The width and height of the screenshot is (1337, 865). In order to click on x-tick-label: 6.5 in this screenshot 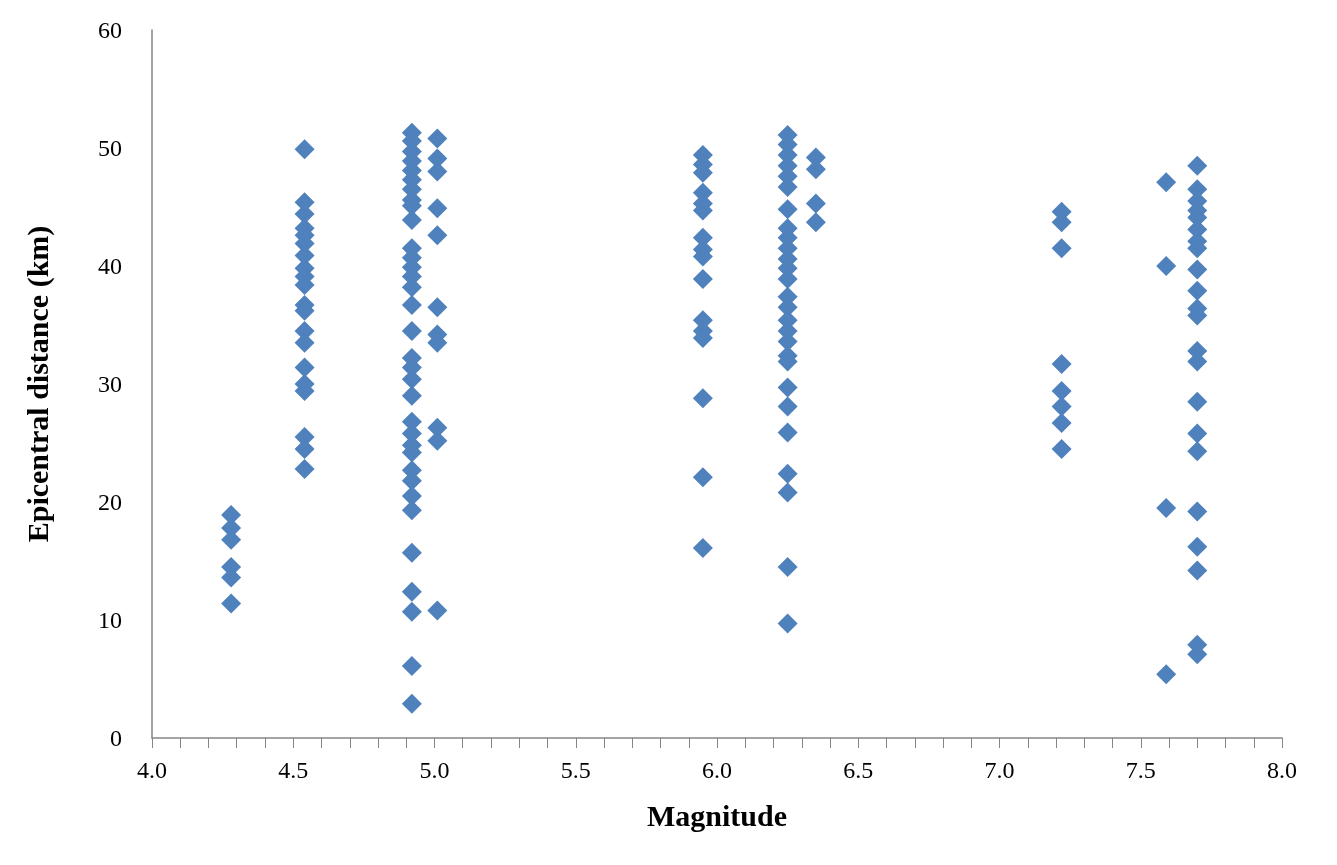, I will do `click(858, 770)`.